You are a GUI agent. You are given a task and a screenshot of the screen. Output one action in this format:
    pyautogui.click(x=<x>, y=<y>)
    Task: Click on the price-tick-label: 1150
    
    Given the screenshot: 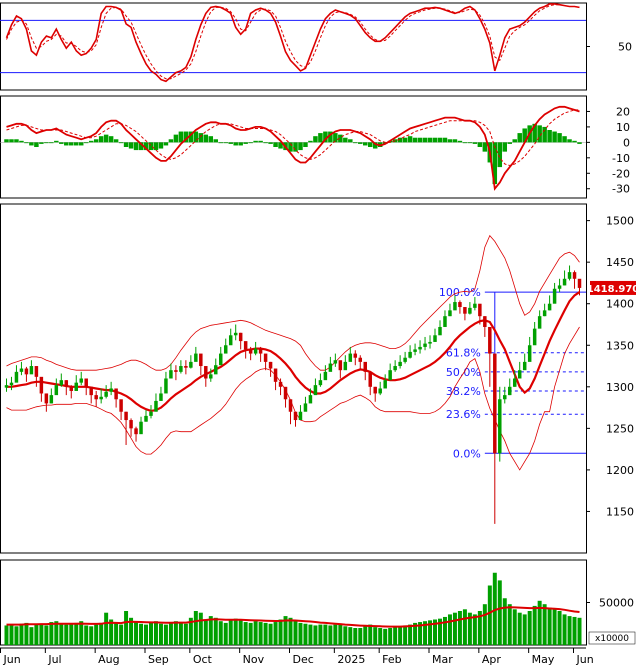 What is the action you would take?
    pyautogui.click(x=620, y=511)
    